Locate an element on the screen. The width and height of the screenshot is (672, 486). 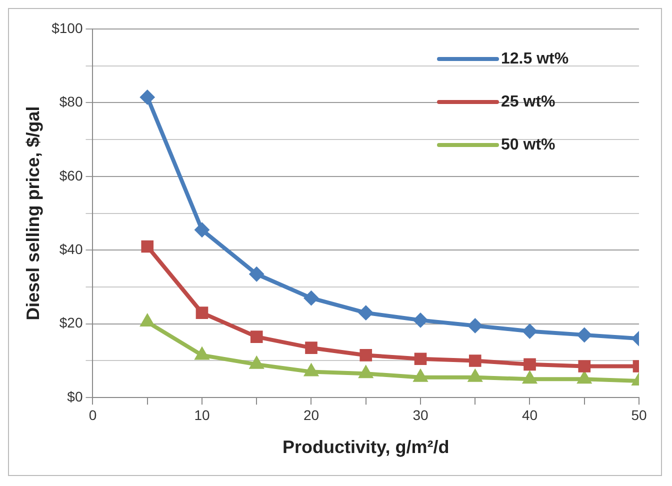
x-tick-label: 0 is located at coordinates (92, 414).